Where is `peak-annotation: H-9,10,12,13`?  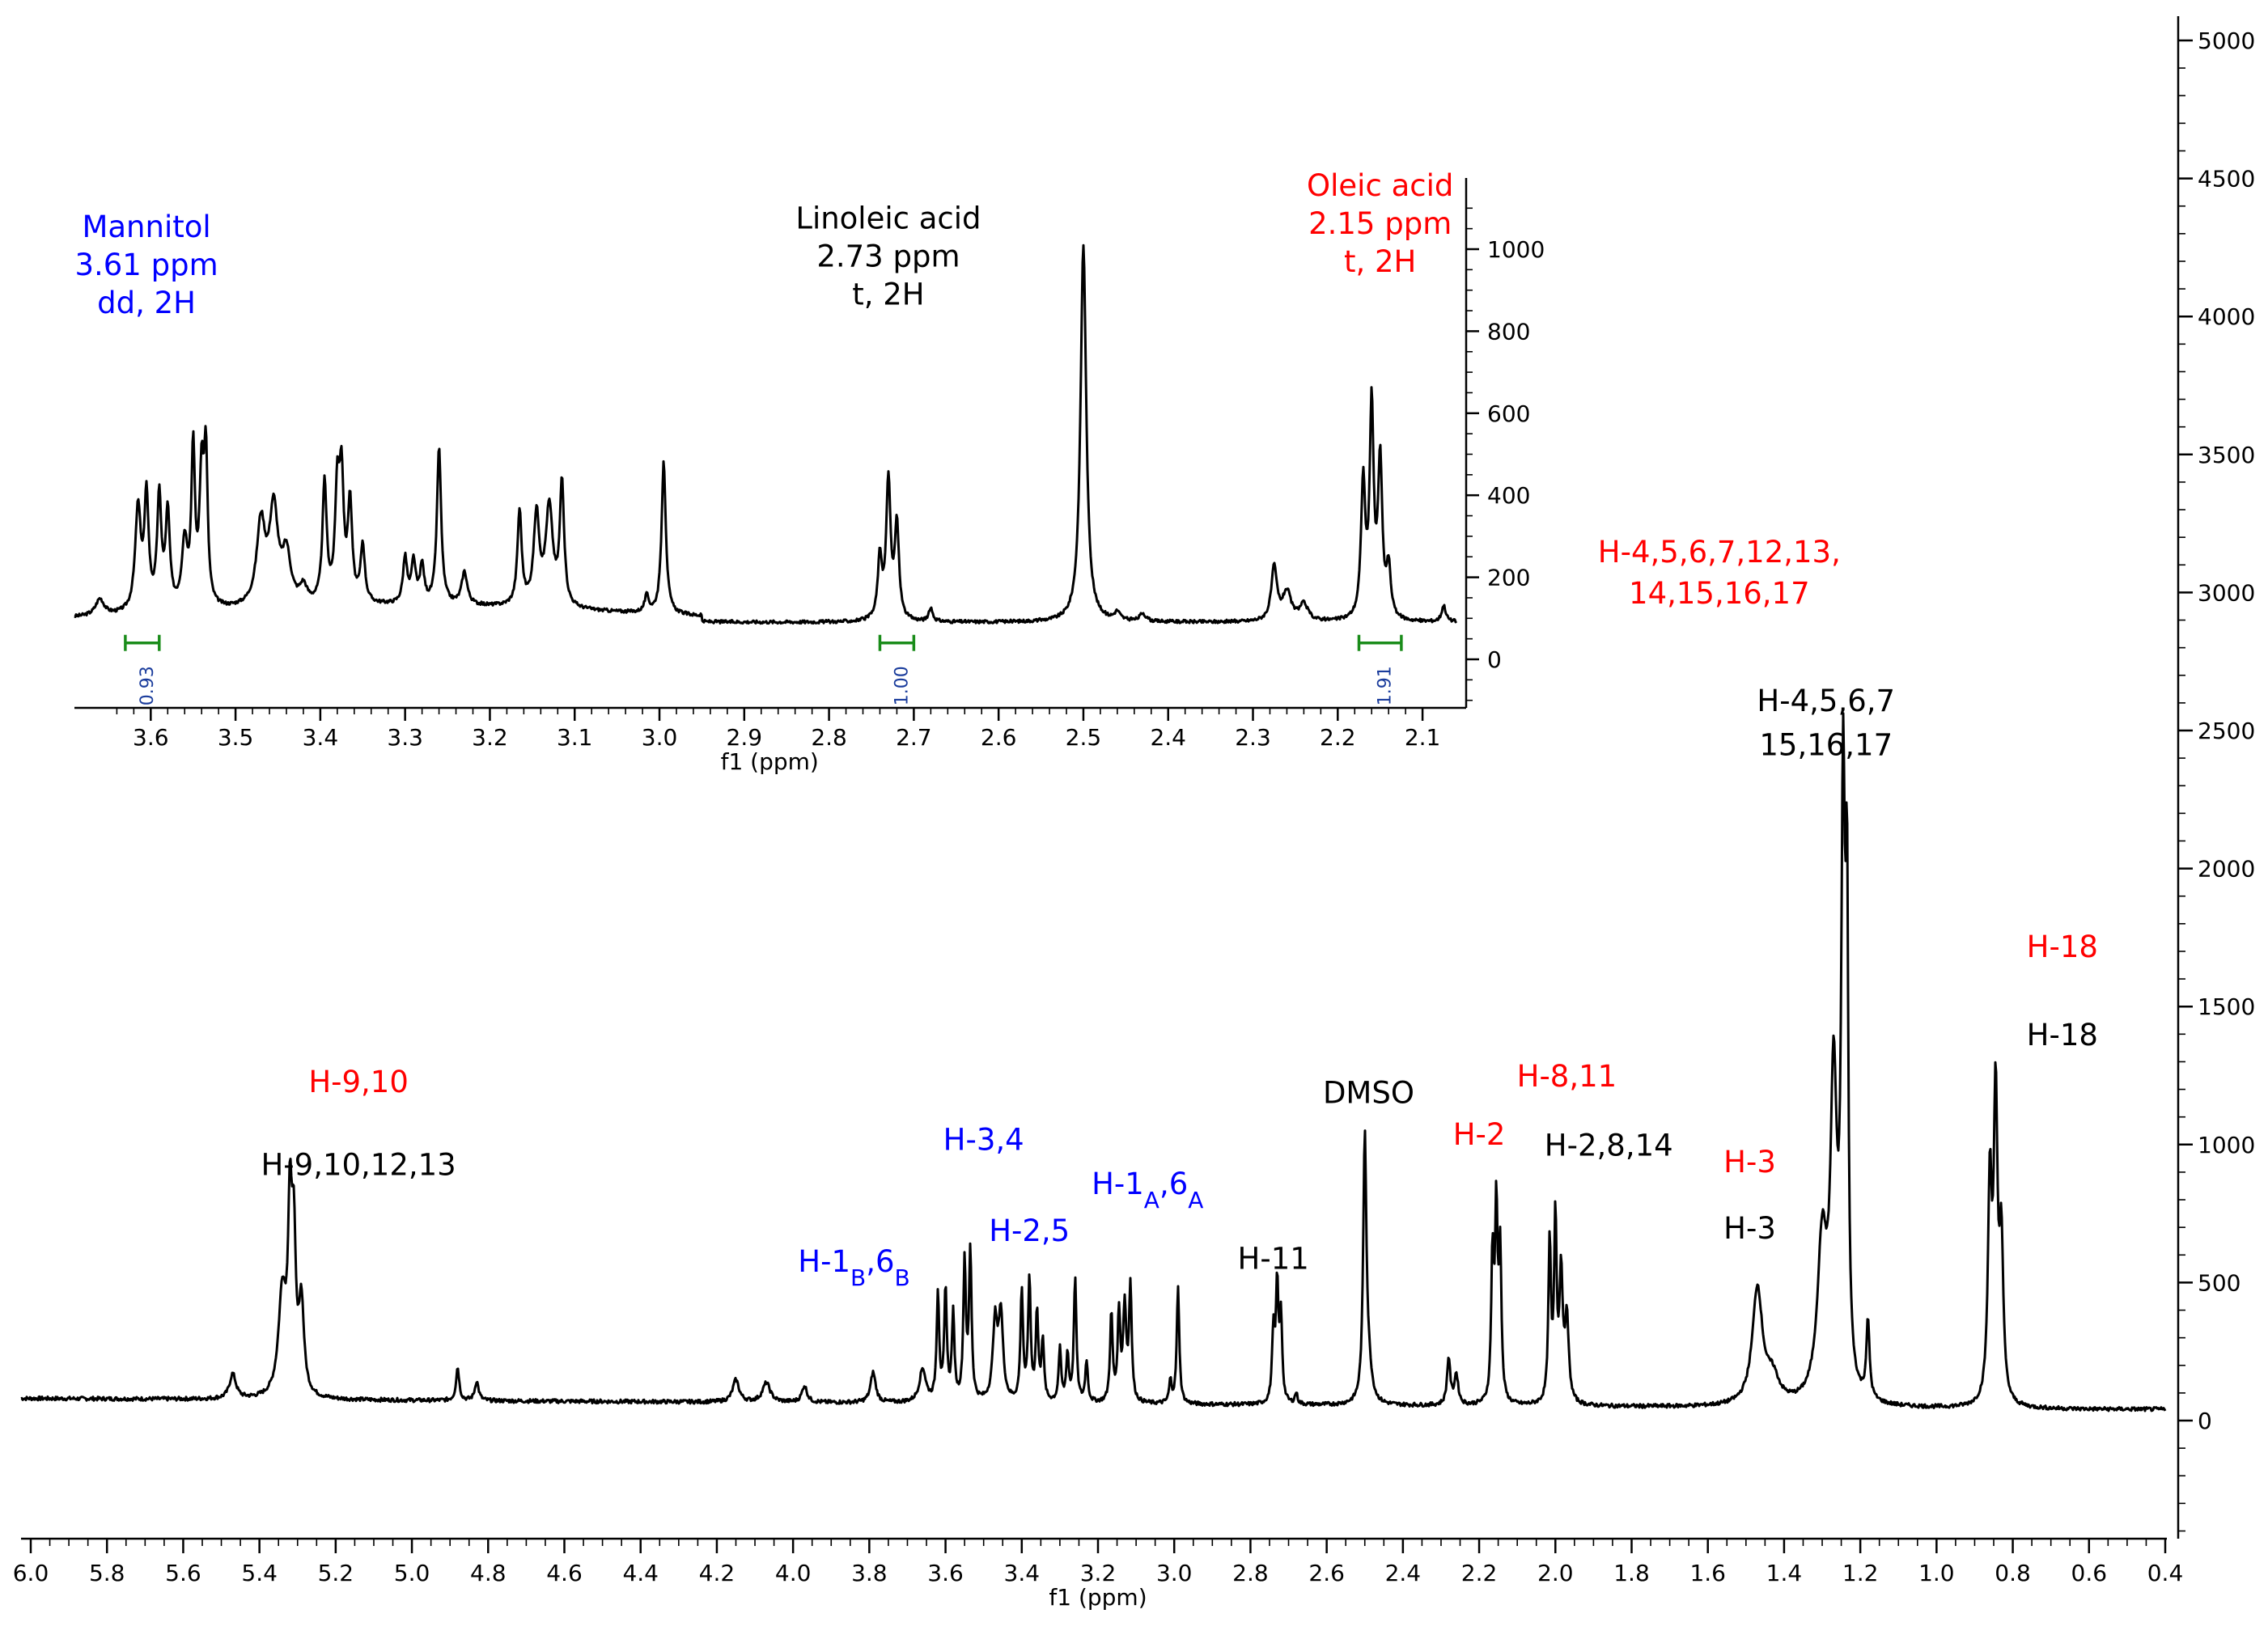 peak-annotation: H-9,10,12,13 is located at coordinates (358, 1164).